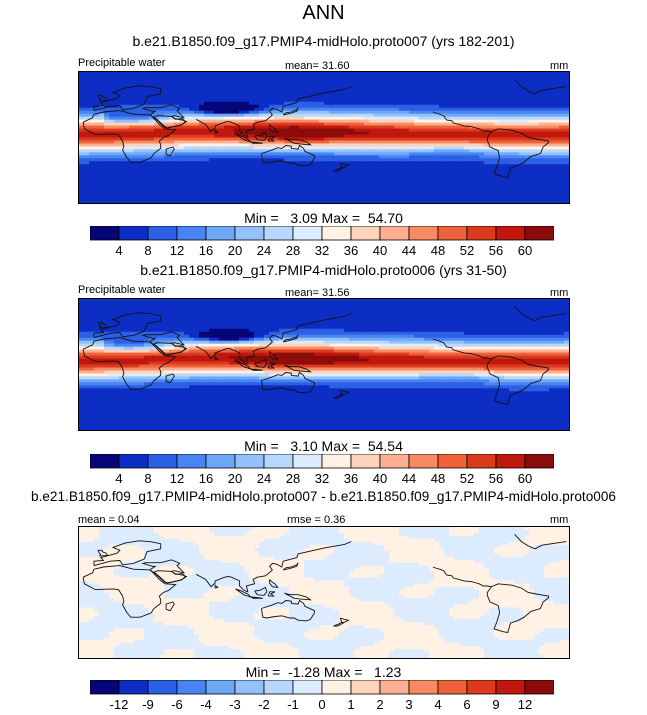  I want to click on panel3-coastline-uk, so click(103, 553).